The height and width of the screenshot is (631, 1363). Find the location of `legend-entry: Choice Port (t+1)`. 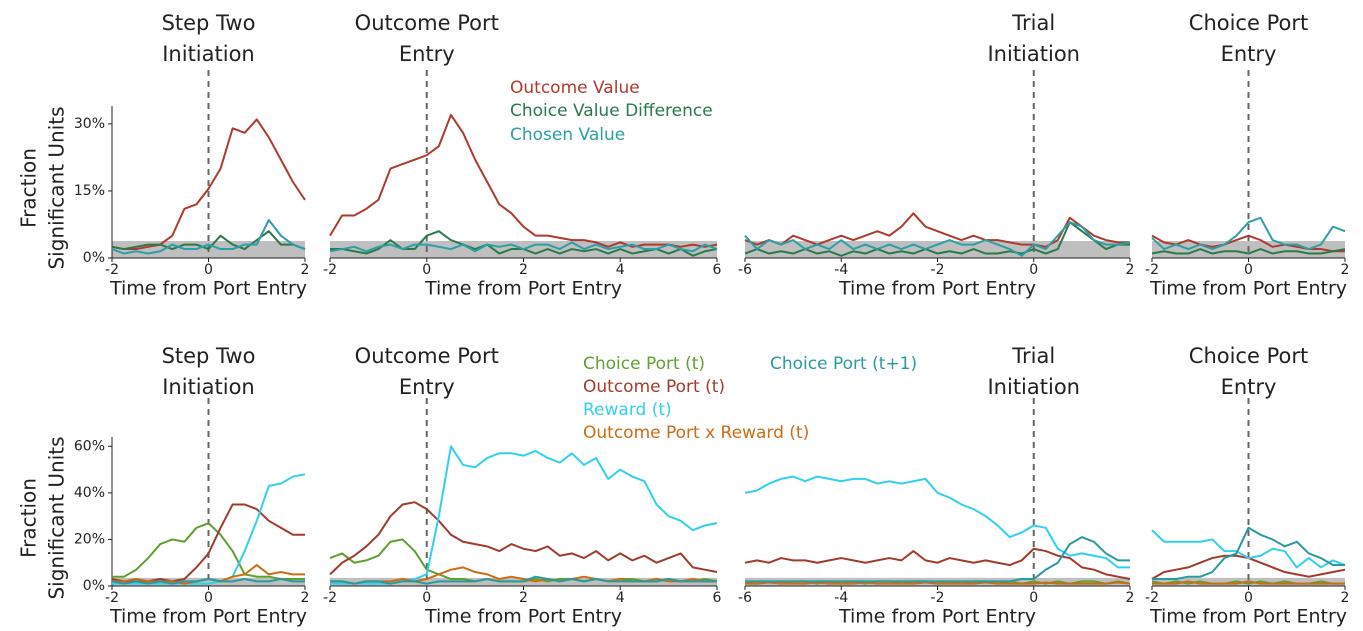

legend-entry: Choice Port (t+1) is located at coordinates (843, 364).